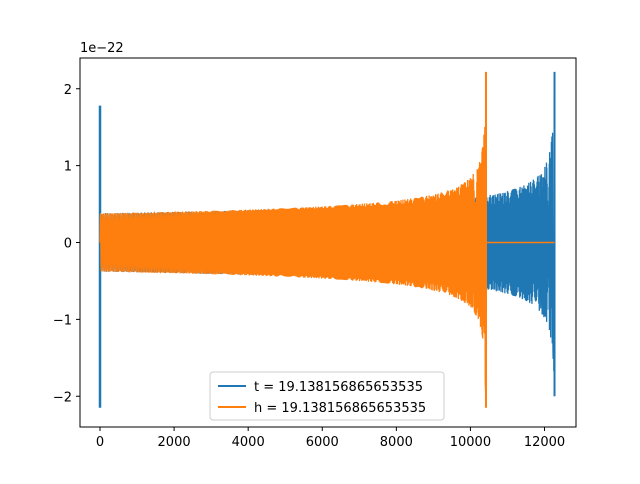 Image resolution: width=640 pixels, height=484 pixels. I want to click on x-tick-label: 8000, so click(396, 442).